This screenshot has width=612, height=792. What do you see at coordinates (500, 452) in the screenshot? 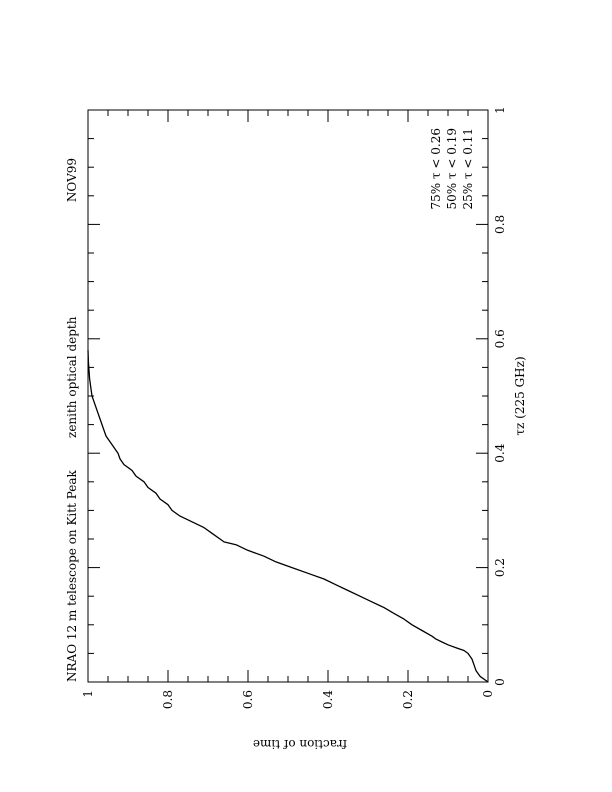
I see `tau-tick-label: 0.4` at bounding box center [500, 452].